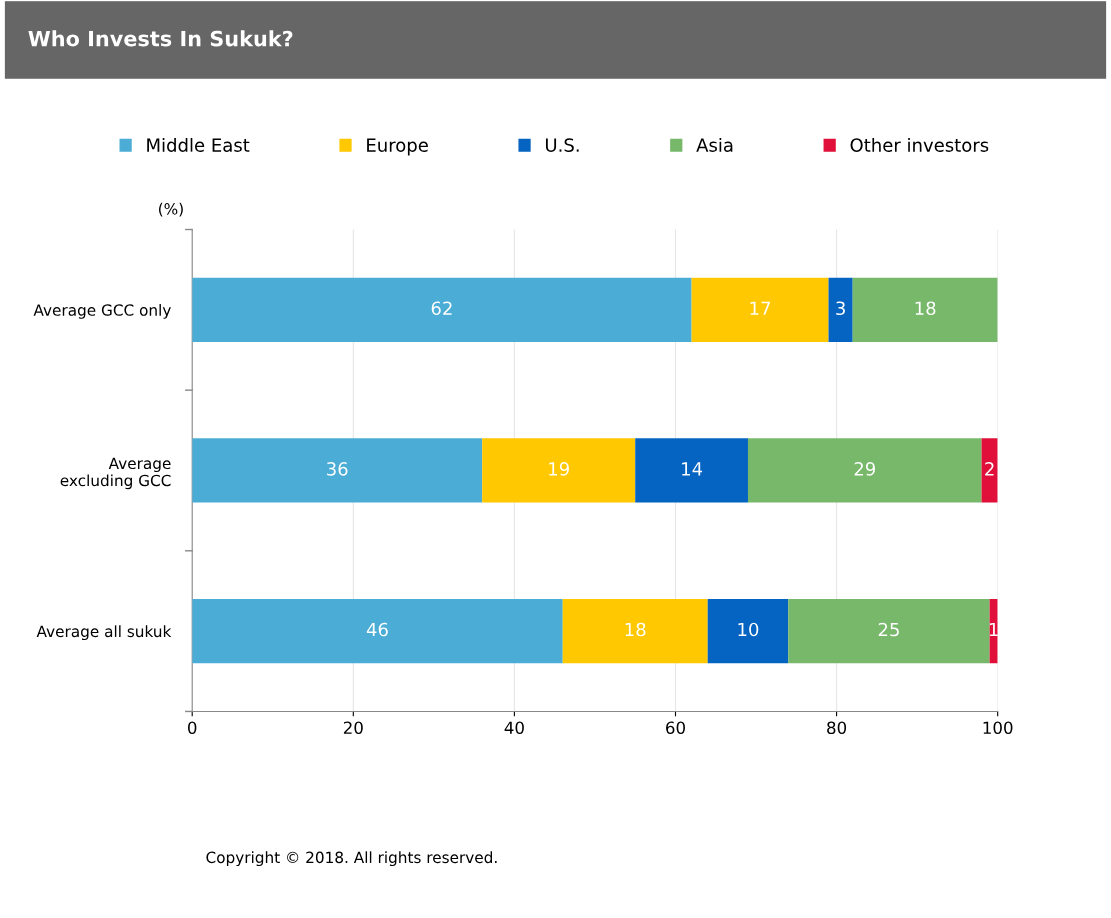 Image resolution: width=1111 pixels, height=918 pixels. What do you see at coordinates (104, 633) in the screenshot?
I see `y-tick-label: Average all sukuk` at bounding box center [104, 633].